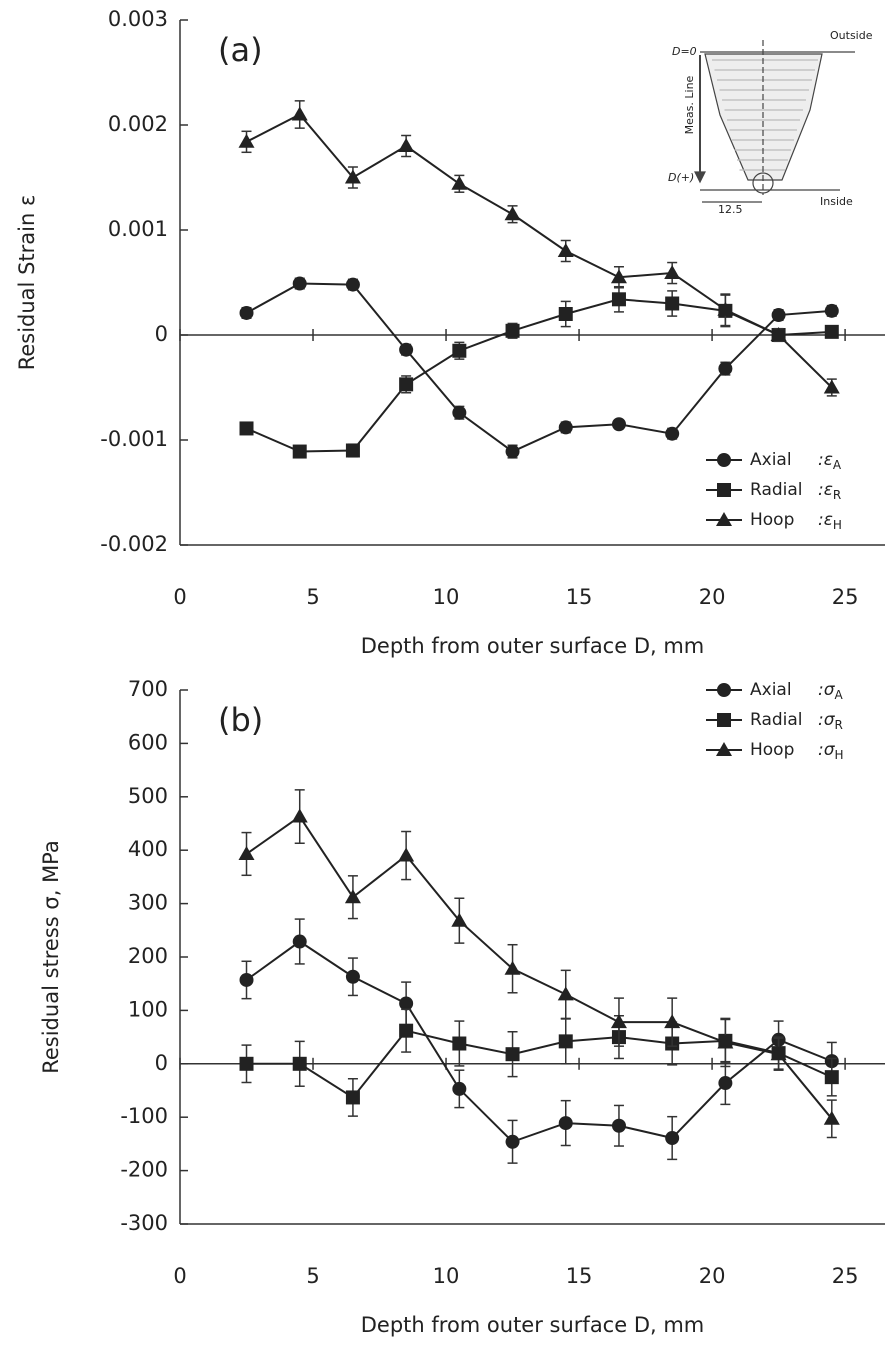 This screenshot has width=889, height=1363. Describe the element at coordinates (837, 525) in the screenshot. I see `legend-subscript: H` at that location.